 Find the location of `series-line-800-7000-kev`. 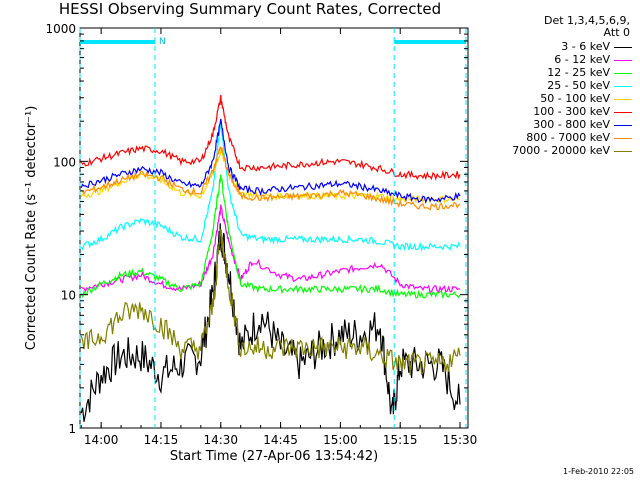

series-line-800-7000-kev is located at coordinates (270, 178).